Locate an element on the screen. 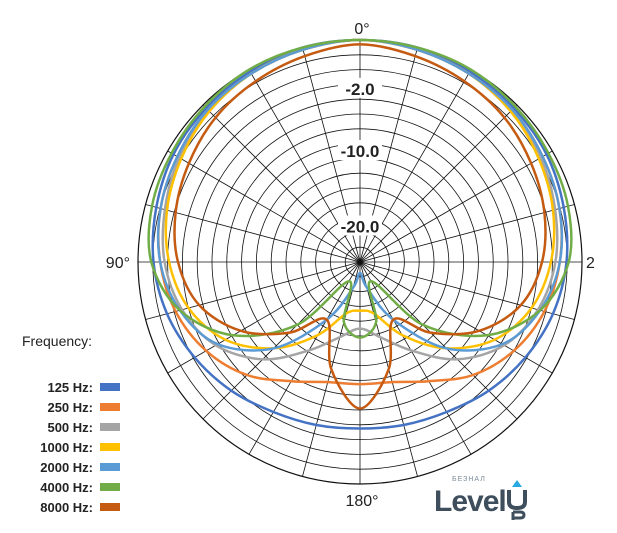 The image size is (617, 533). legend-item: 1000 Hz: is located at coordinates (71, 447).